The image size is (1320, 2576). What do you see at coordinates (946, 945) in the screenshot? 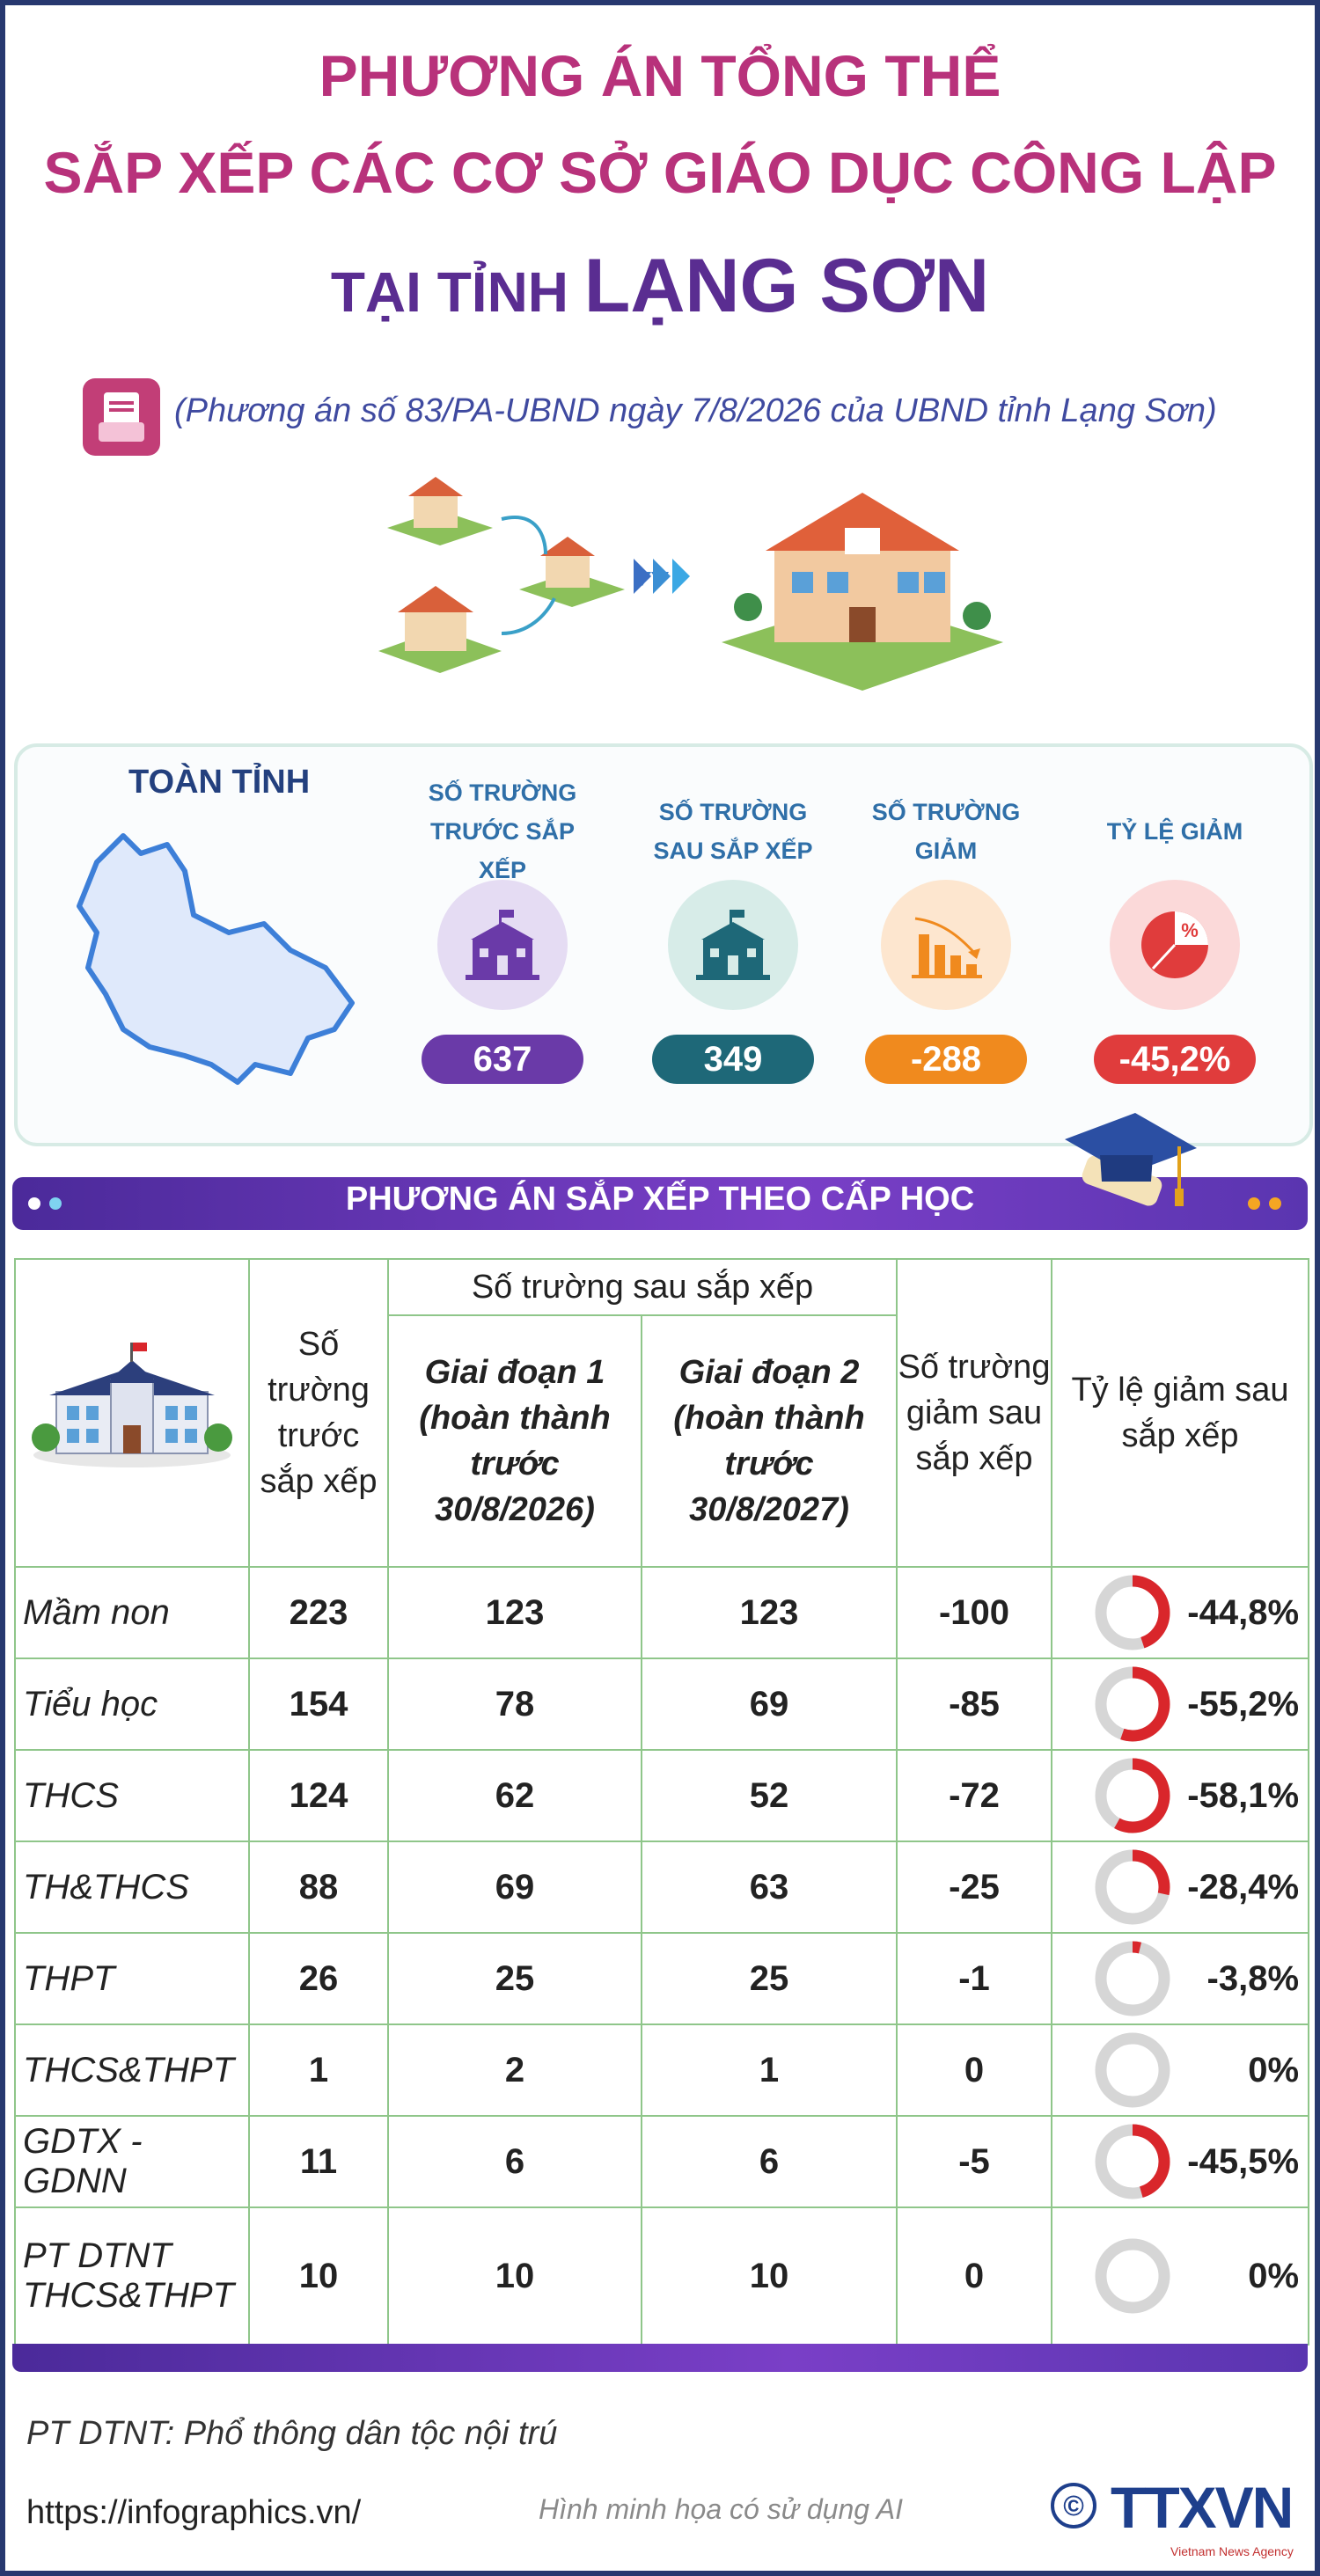
I see `decreasing-bar-chart-icon` at bounding box center [946, 945].